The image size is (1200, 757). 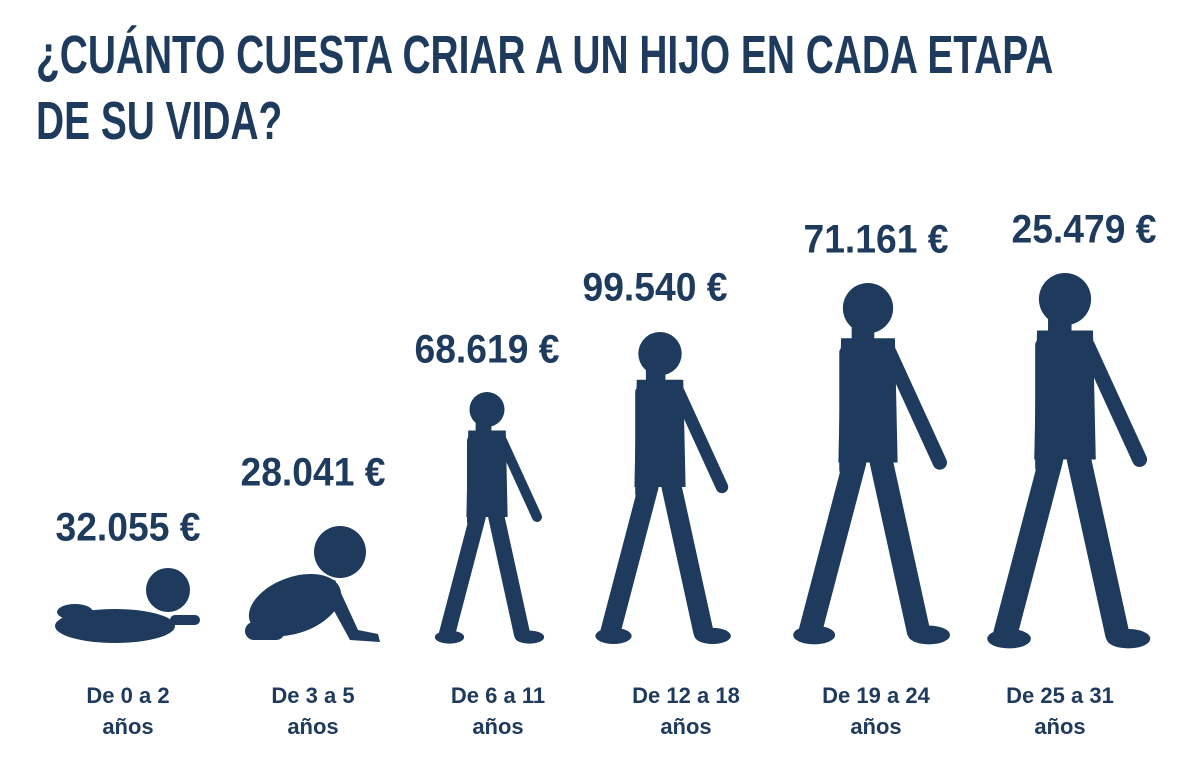 What do you see at coordinates (127, 695) in the screenshot?
I see `stage-label: De 0 a 2` at bounding box center [127, 695].